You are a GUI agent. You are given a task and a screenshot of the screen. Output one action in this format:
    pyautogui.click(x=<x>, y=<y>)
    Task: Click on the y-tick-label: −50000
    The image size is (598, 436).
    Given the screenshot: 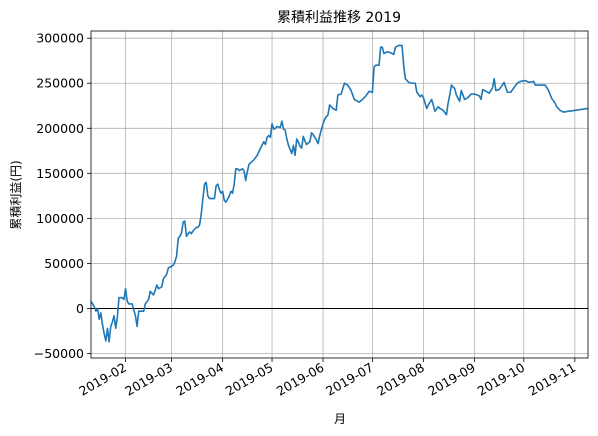 What is the action you would take?
    pyautogui.click(x=59, y=353)
    